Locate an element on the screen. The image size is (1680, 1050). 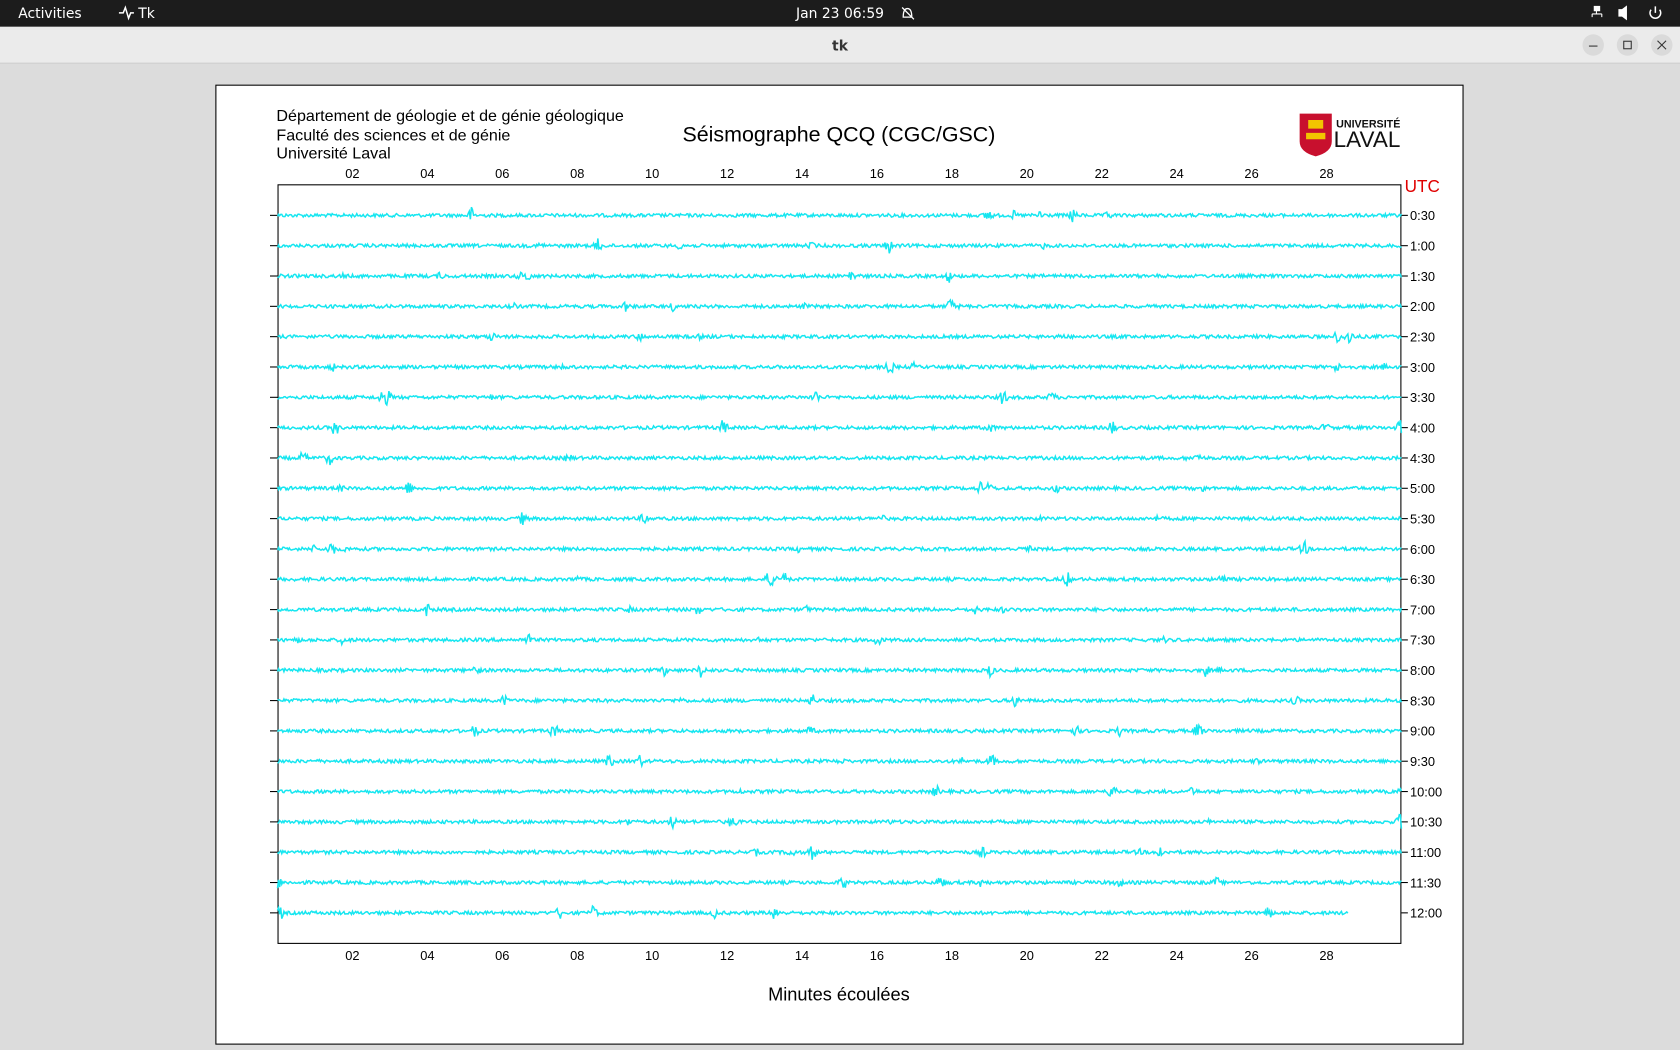
volume-icon is located at coordinates (1622, 13).